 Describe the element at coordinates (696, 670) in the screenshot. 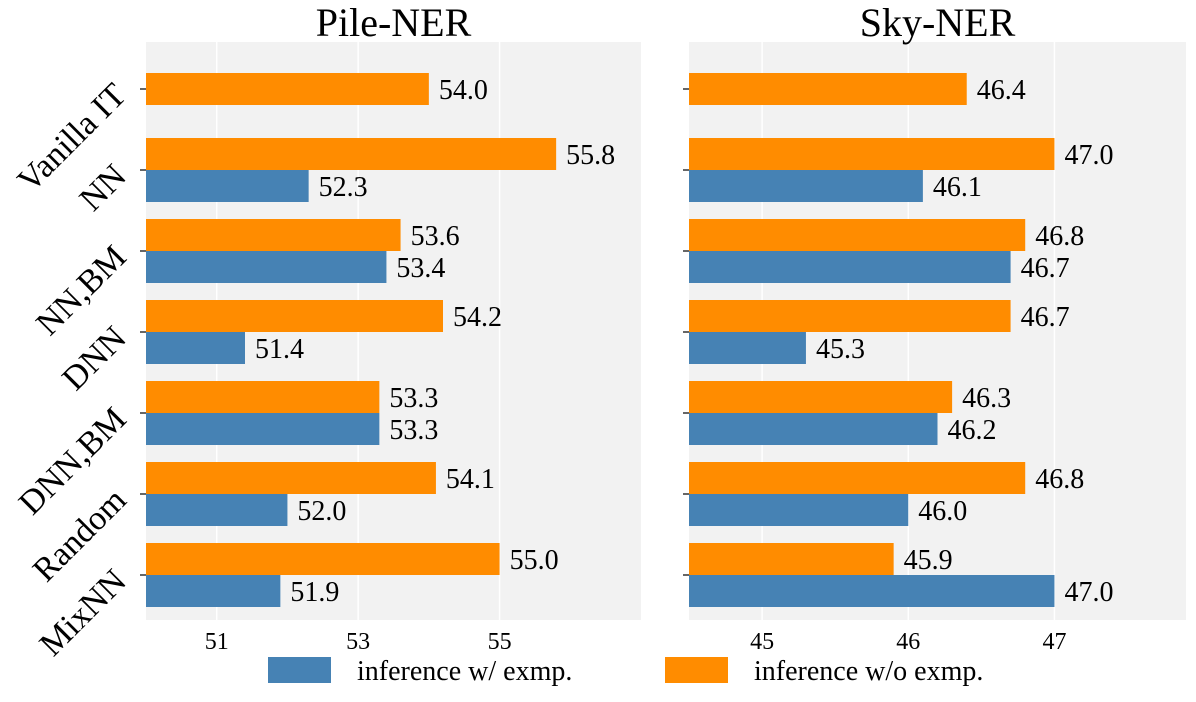

I see `legend-swatch-without-exemplars` at that location.